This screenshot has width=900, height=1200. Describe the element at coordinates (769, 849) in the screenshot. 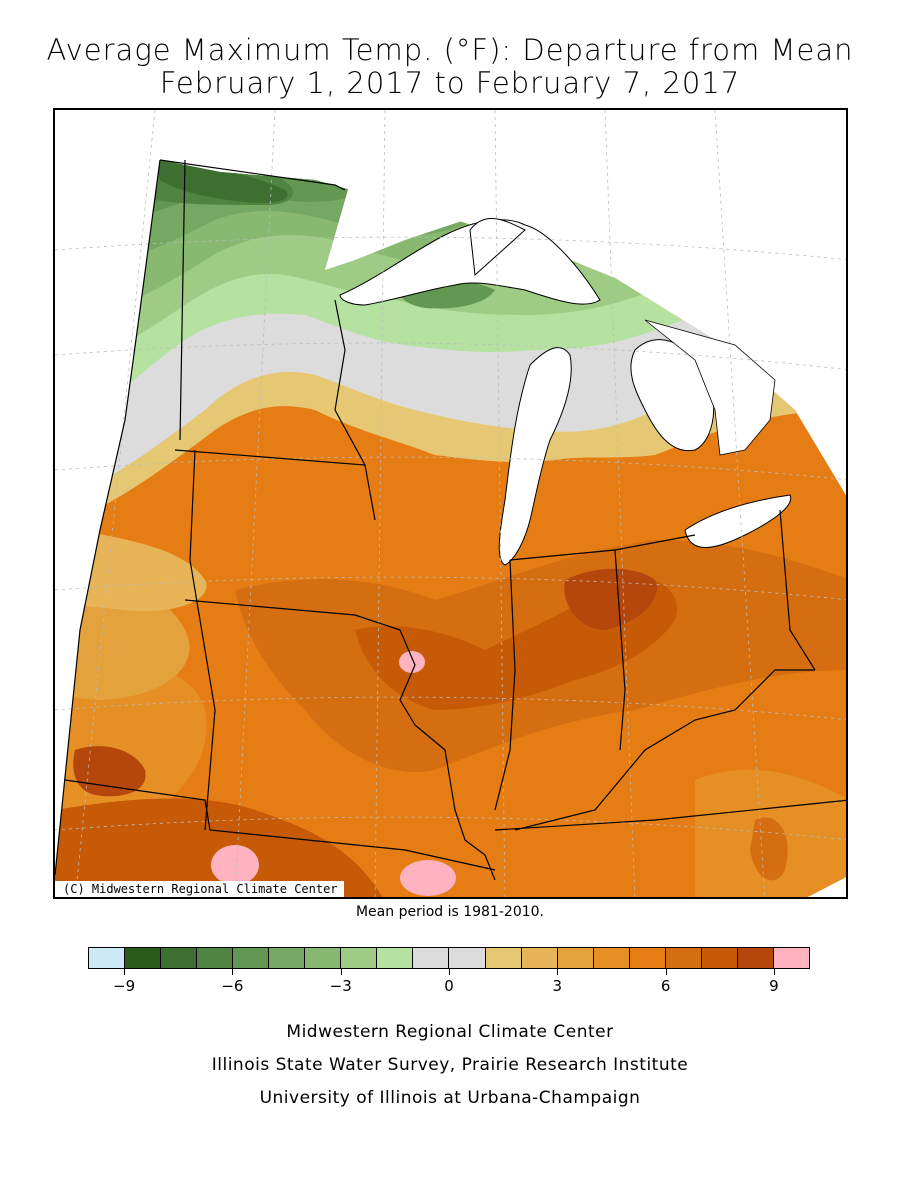

I see `contour-band-7-8-east` at that location.